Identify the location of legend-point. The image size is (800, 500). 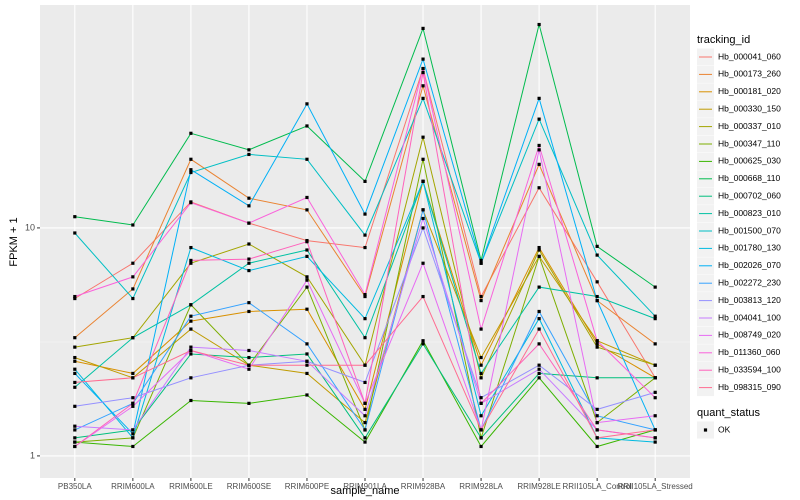
(705, 430).